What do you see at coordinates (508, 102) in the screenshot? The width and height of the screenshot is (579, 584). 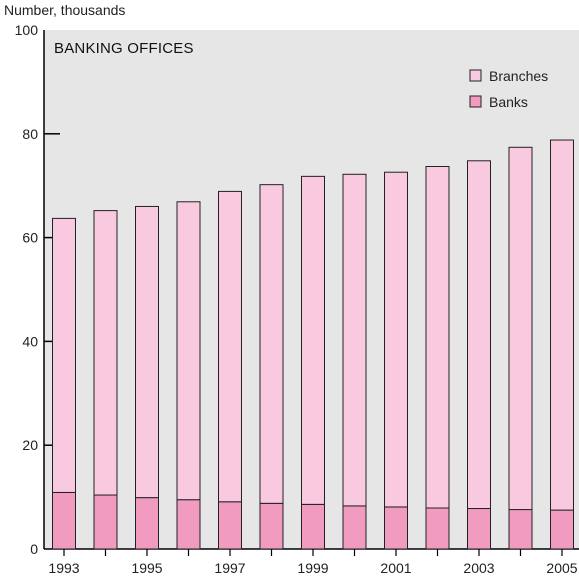 I see `legend-label-banks: Banks` at bounding box center [508, 102].